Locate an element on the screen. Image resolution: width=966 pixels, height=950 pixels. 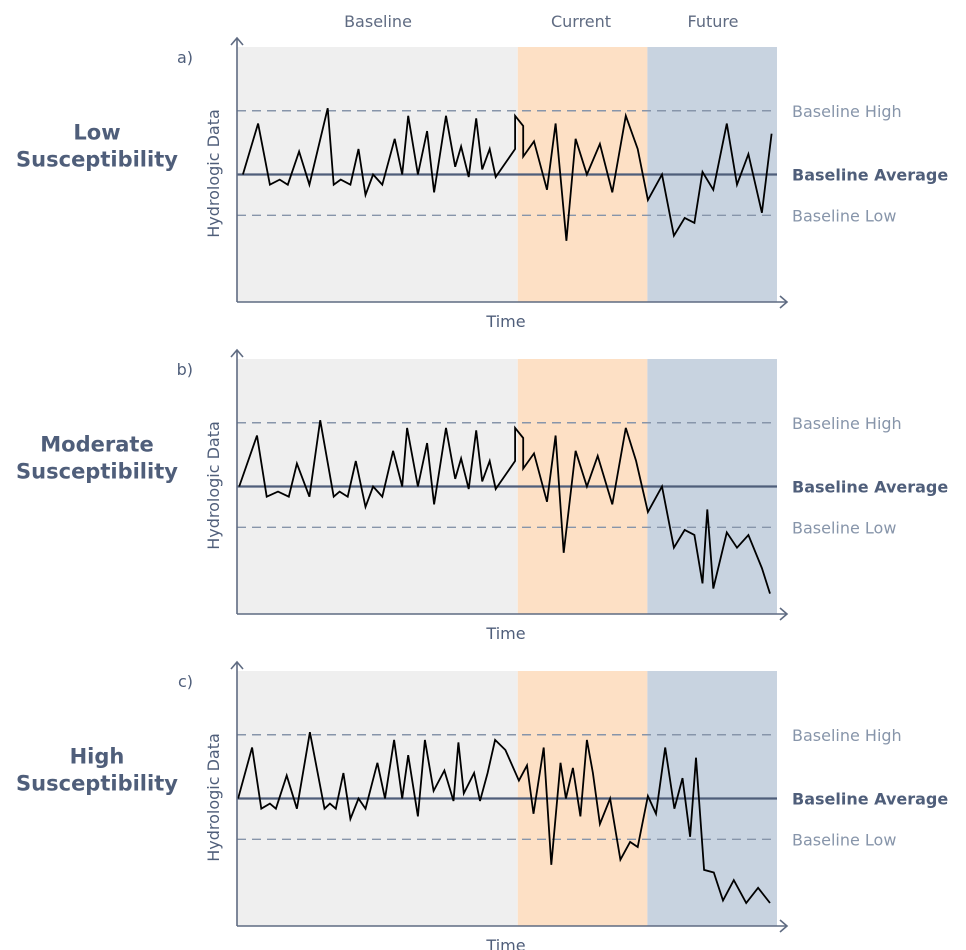
period-label-future: Future is located at coordinates (713, 21).